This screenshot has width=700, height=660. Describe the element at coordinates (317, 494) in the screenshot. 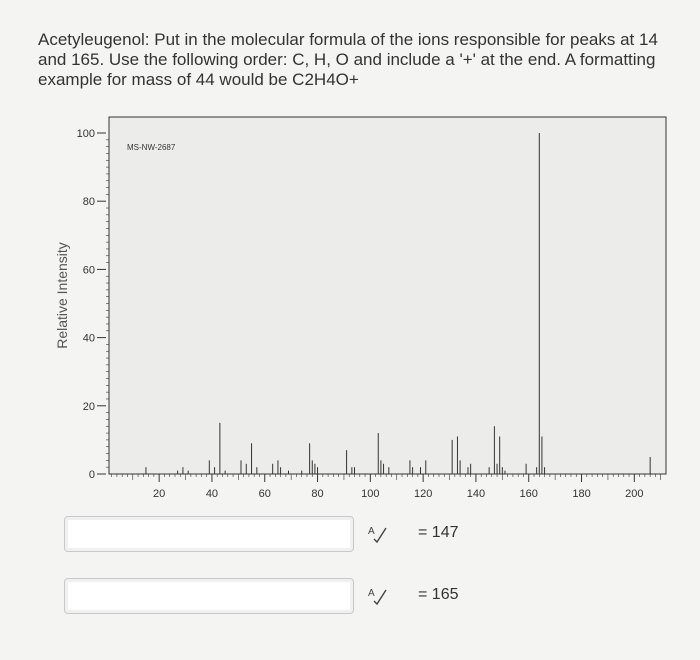

I see `x-tick-label: 80` at that location.